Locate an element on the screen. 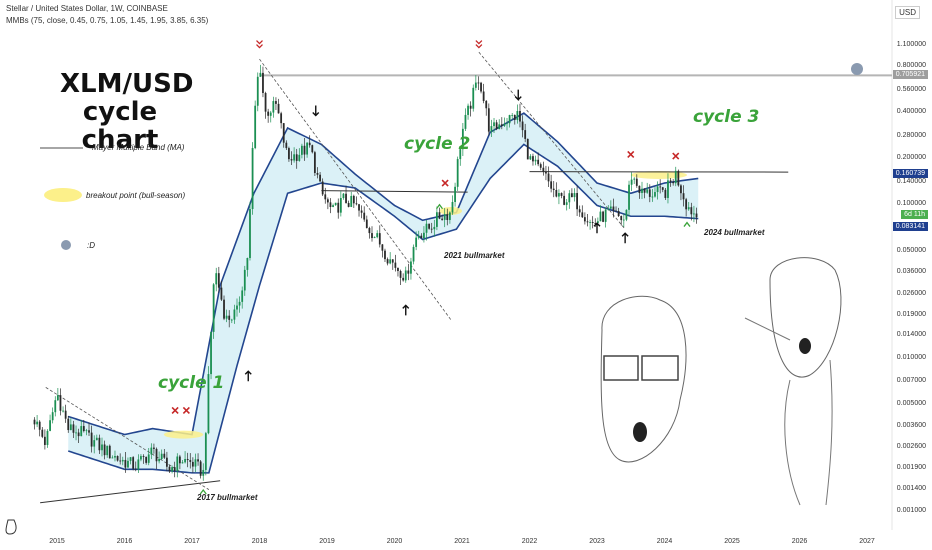 Image resolution: width=932 pixels, height=550 pixels. x-tick-label: 2015 is located at coordinates (57, 541).